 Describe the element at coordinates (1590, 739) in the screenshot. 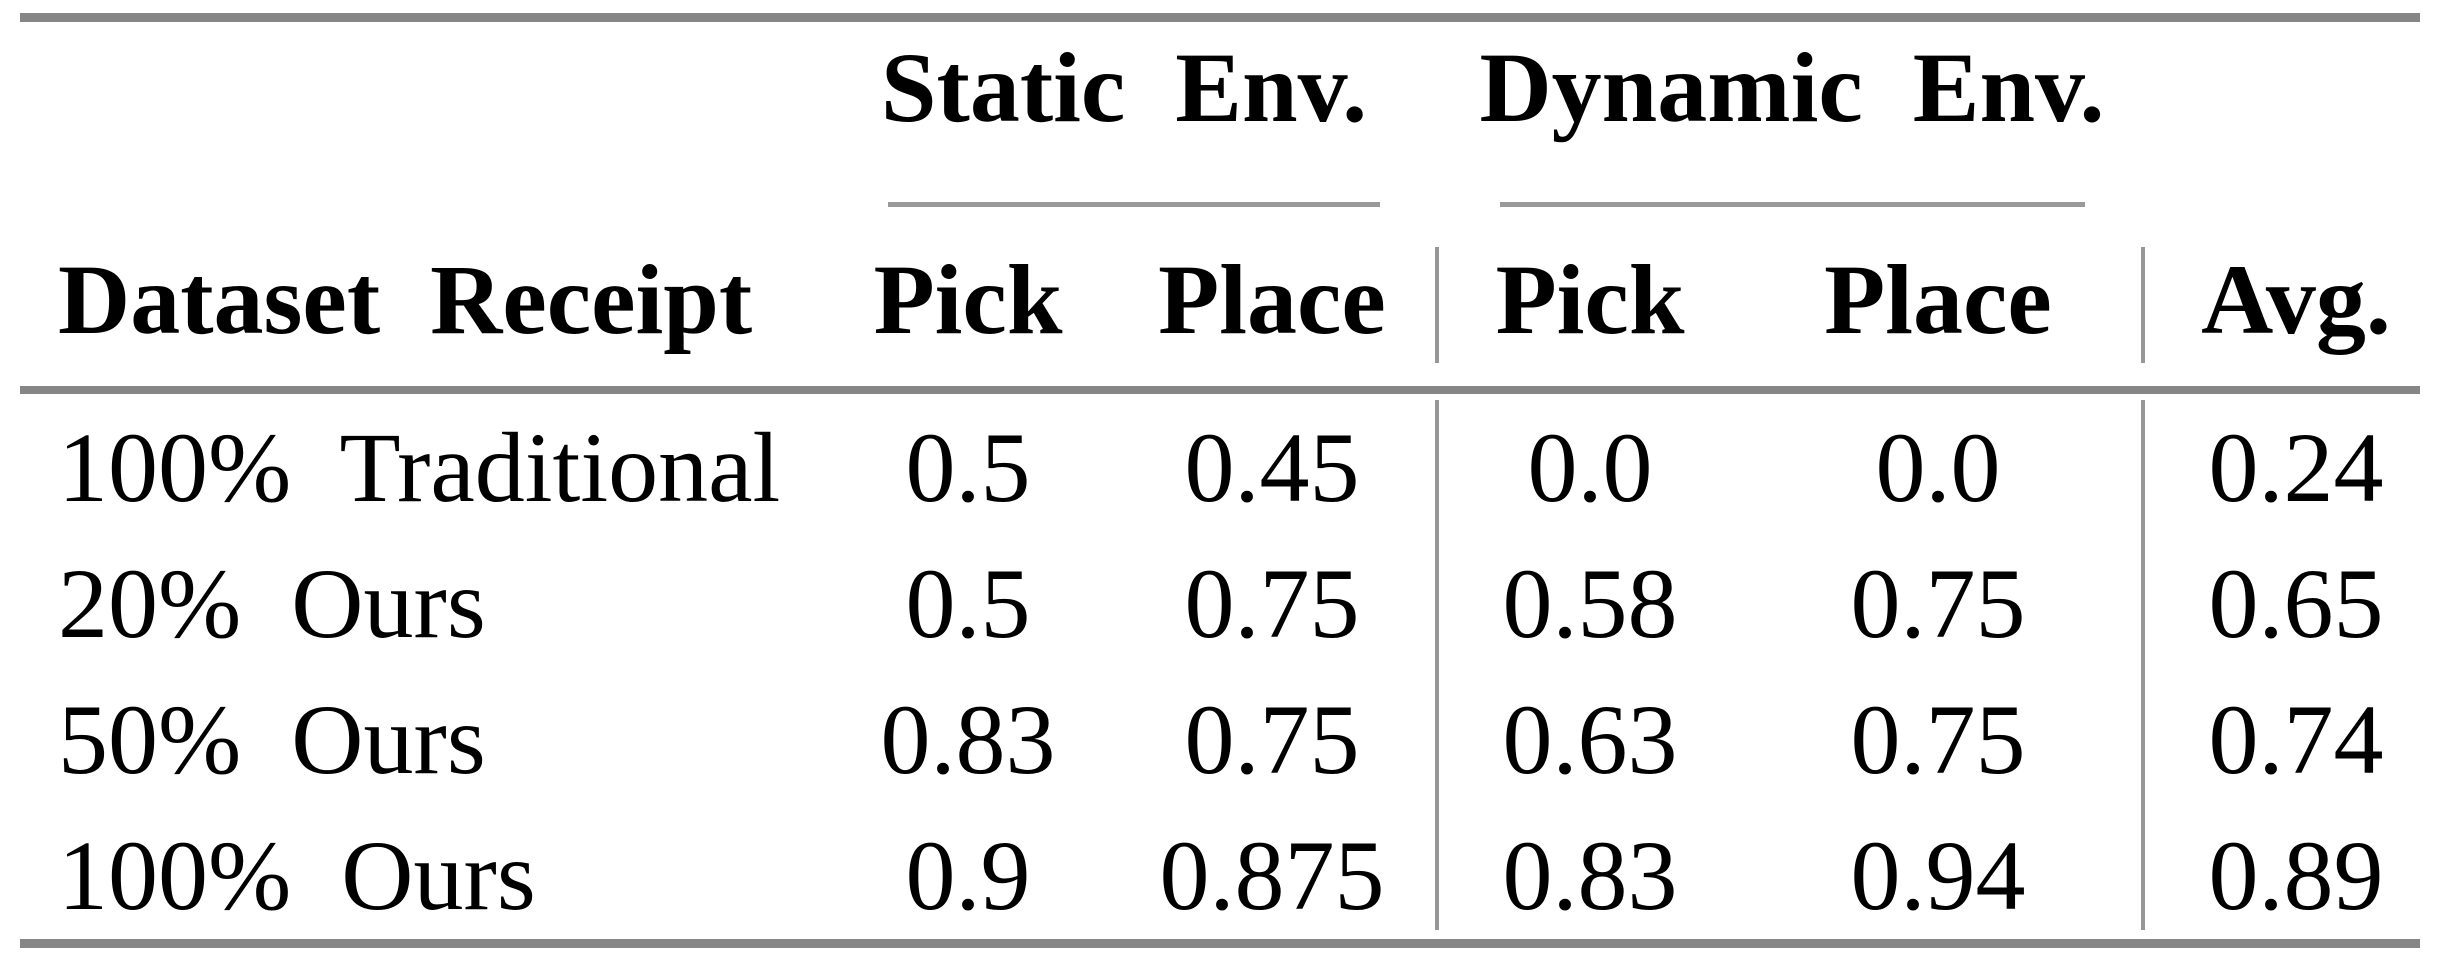

I see `row3-dynamic-pick: 0.63` at that location.